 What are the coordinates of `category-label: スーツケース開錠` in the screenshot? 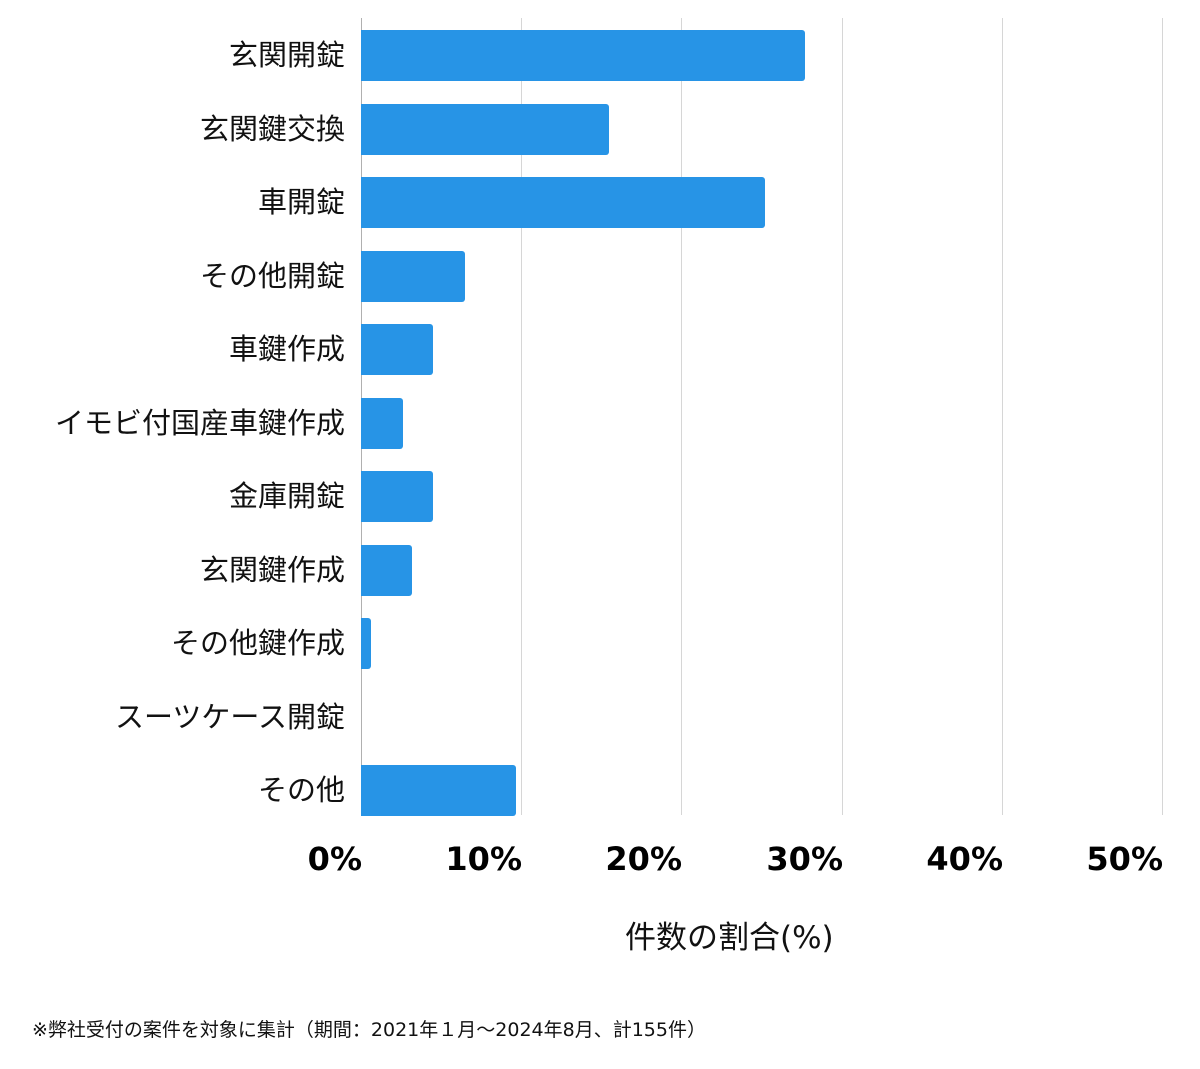 It's located at (230, 716).